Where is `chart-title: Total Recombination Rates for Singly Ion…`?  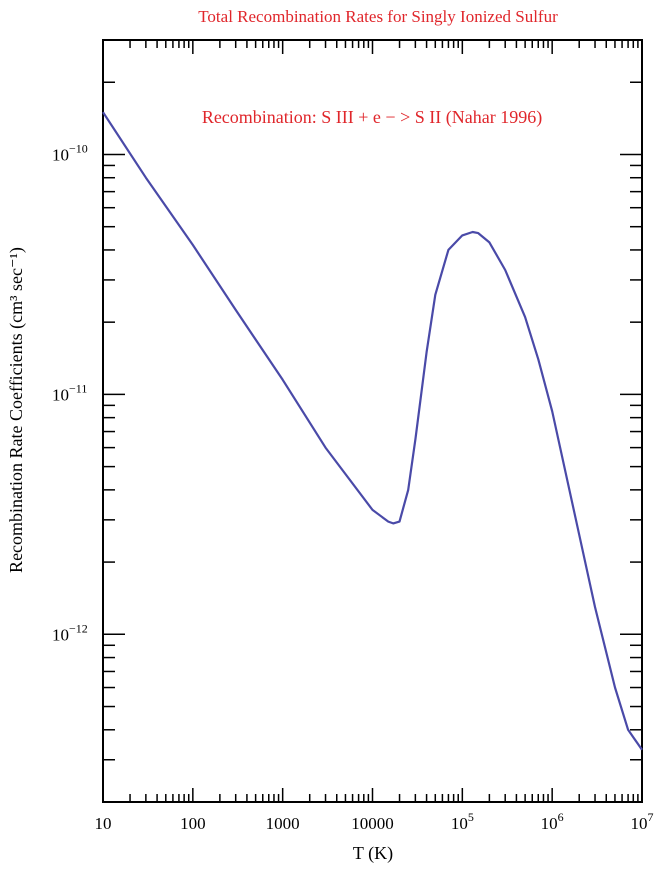 chart-title: Total Recombination Rates for Singly Ion… is located at coordinates (378, 16).